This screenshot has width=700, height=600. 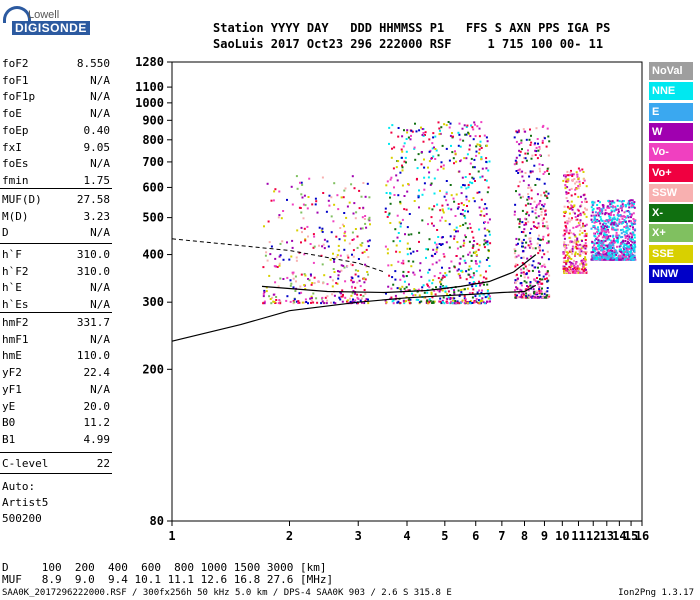 I want to click on param-row: h`F2 310.0, so click(x=56, y=272).